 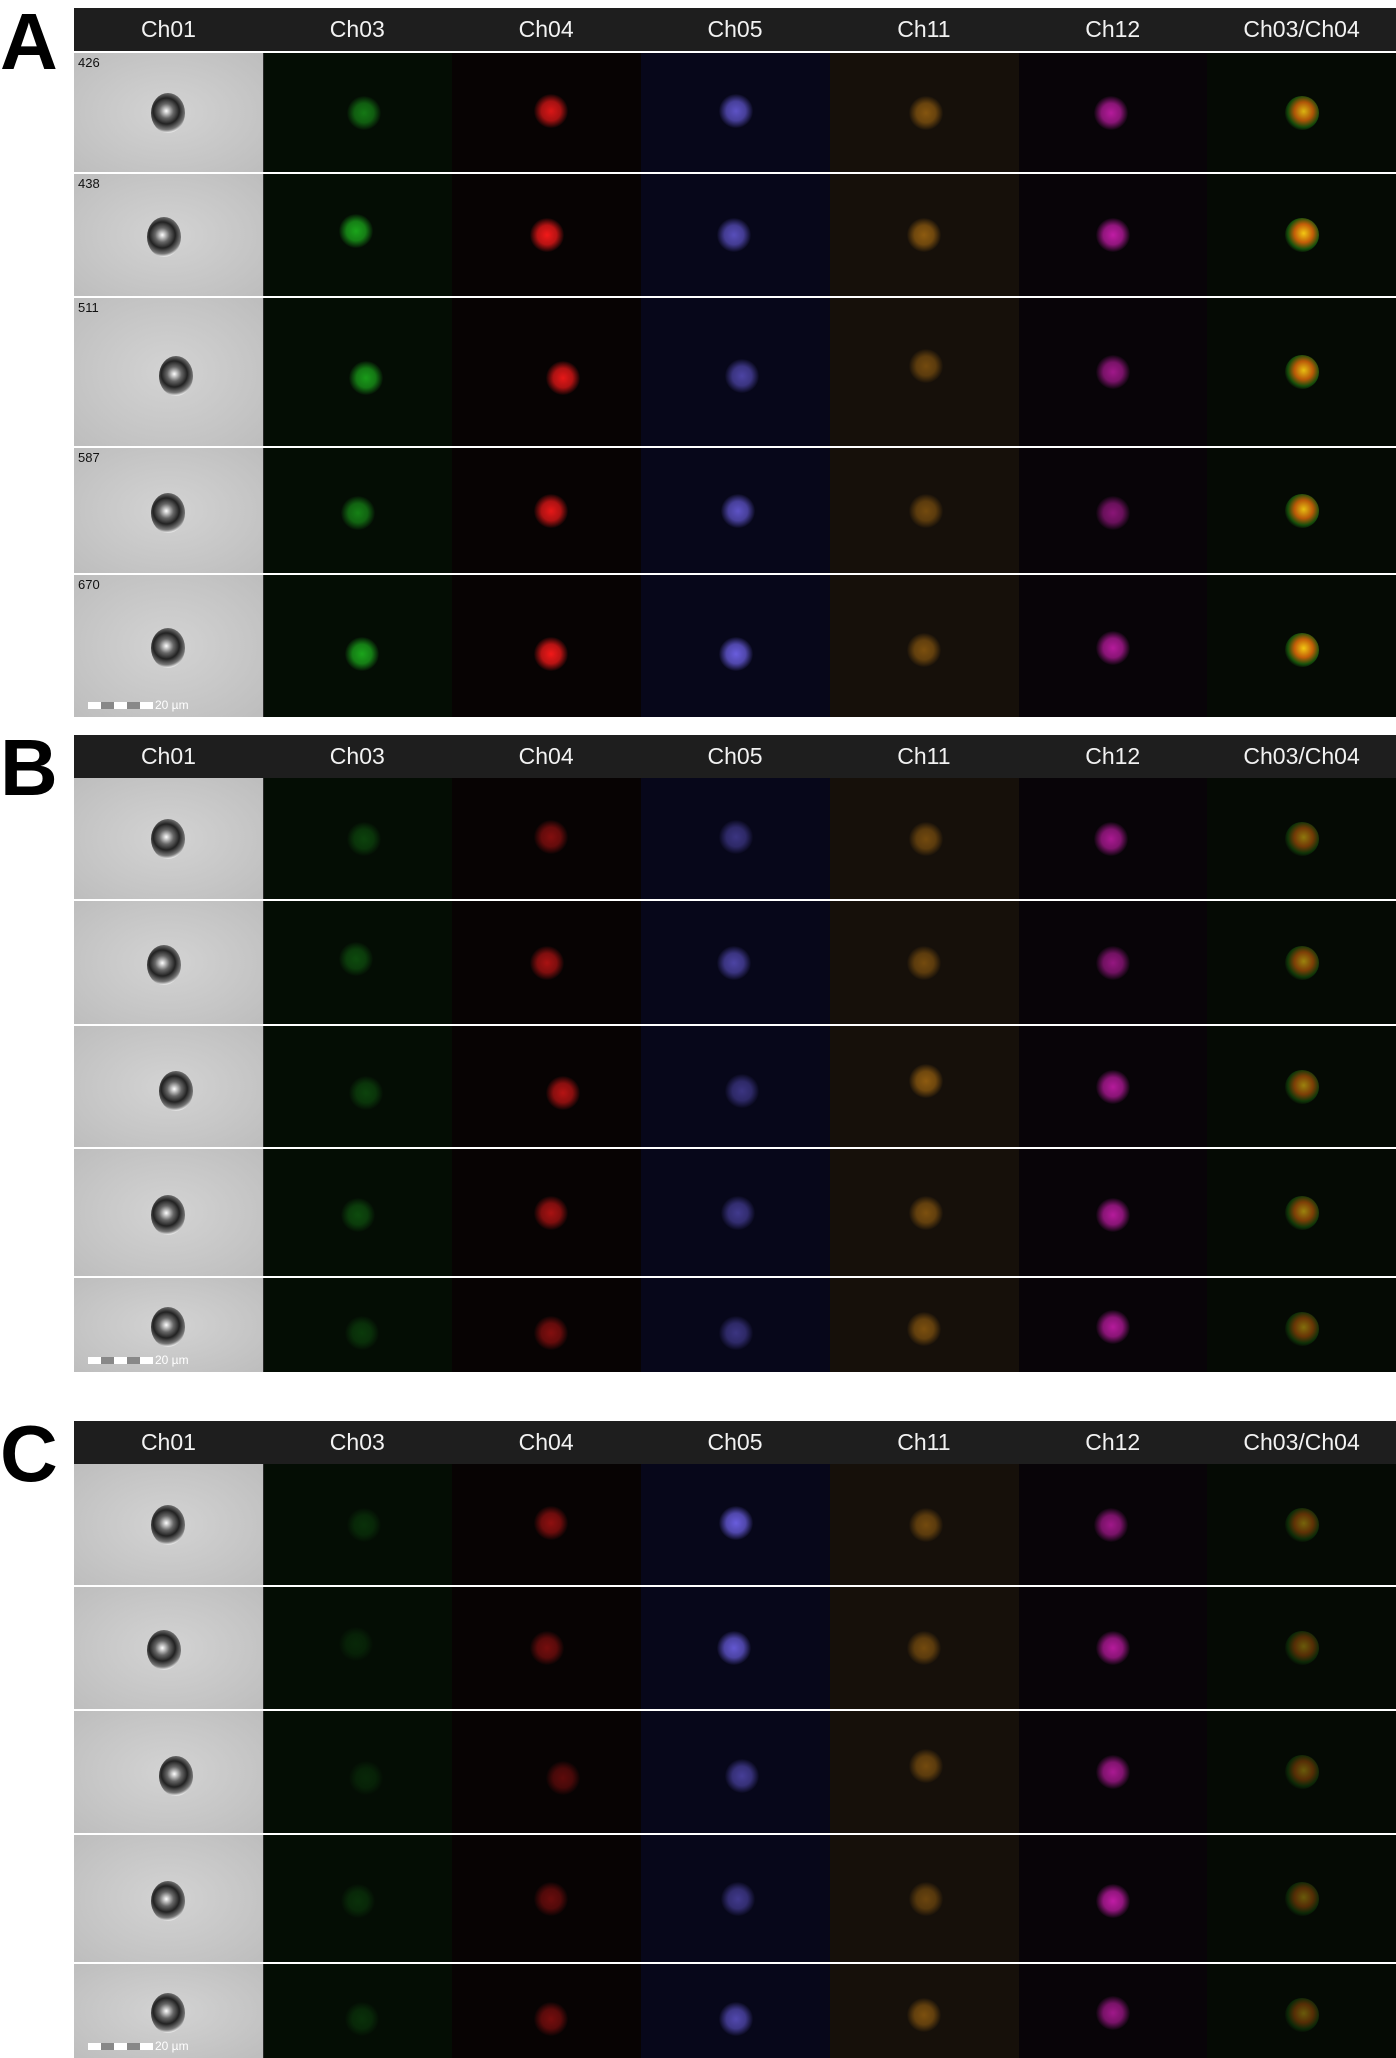 I want to click on channel-header-label: Ch03/Ch04, so click(x=1301, y=29).